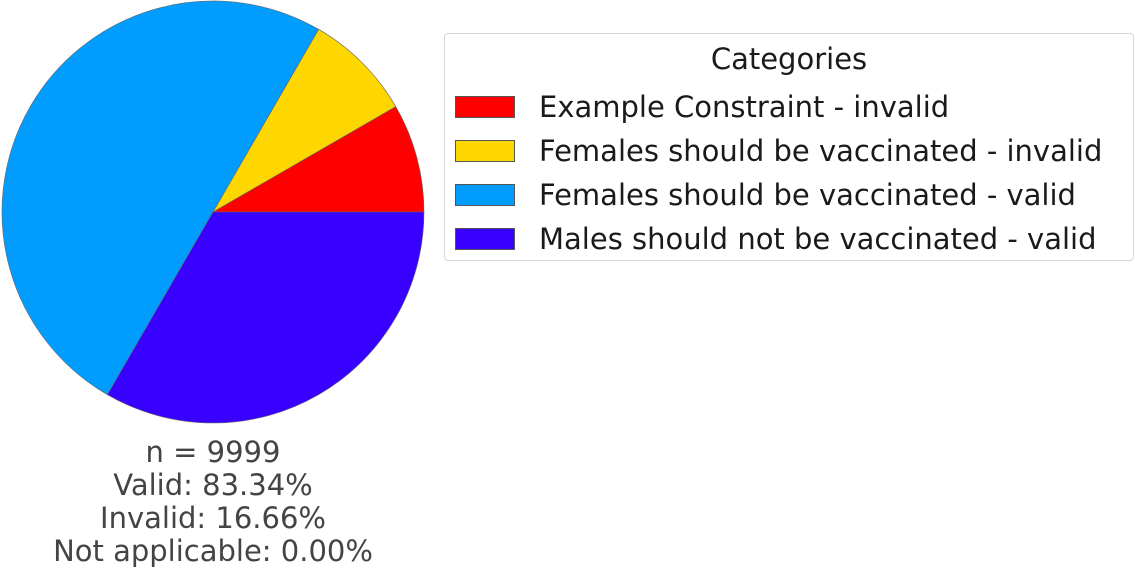 This screenshot has width=1135, height=571. Describe the element at coordinates (266, 317) in the screenshot. I see `pie-slice-males-should-not-be-vaccinated-valid` at that location.